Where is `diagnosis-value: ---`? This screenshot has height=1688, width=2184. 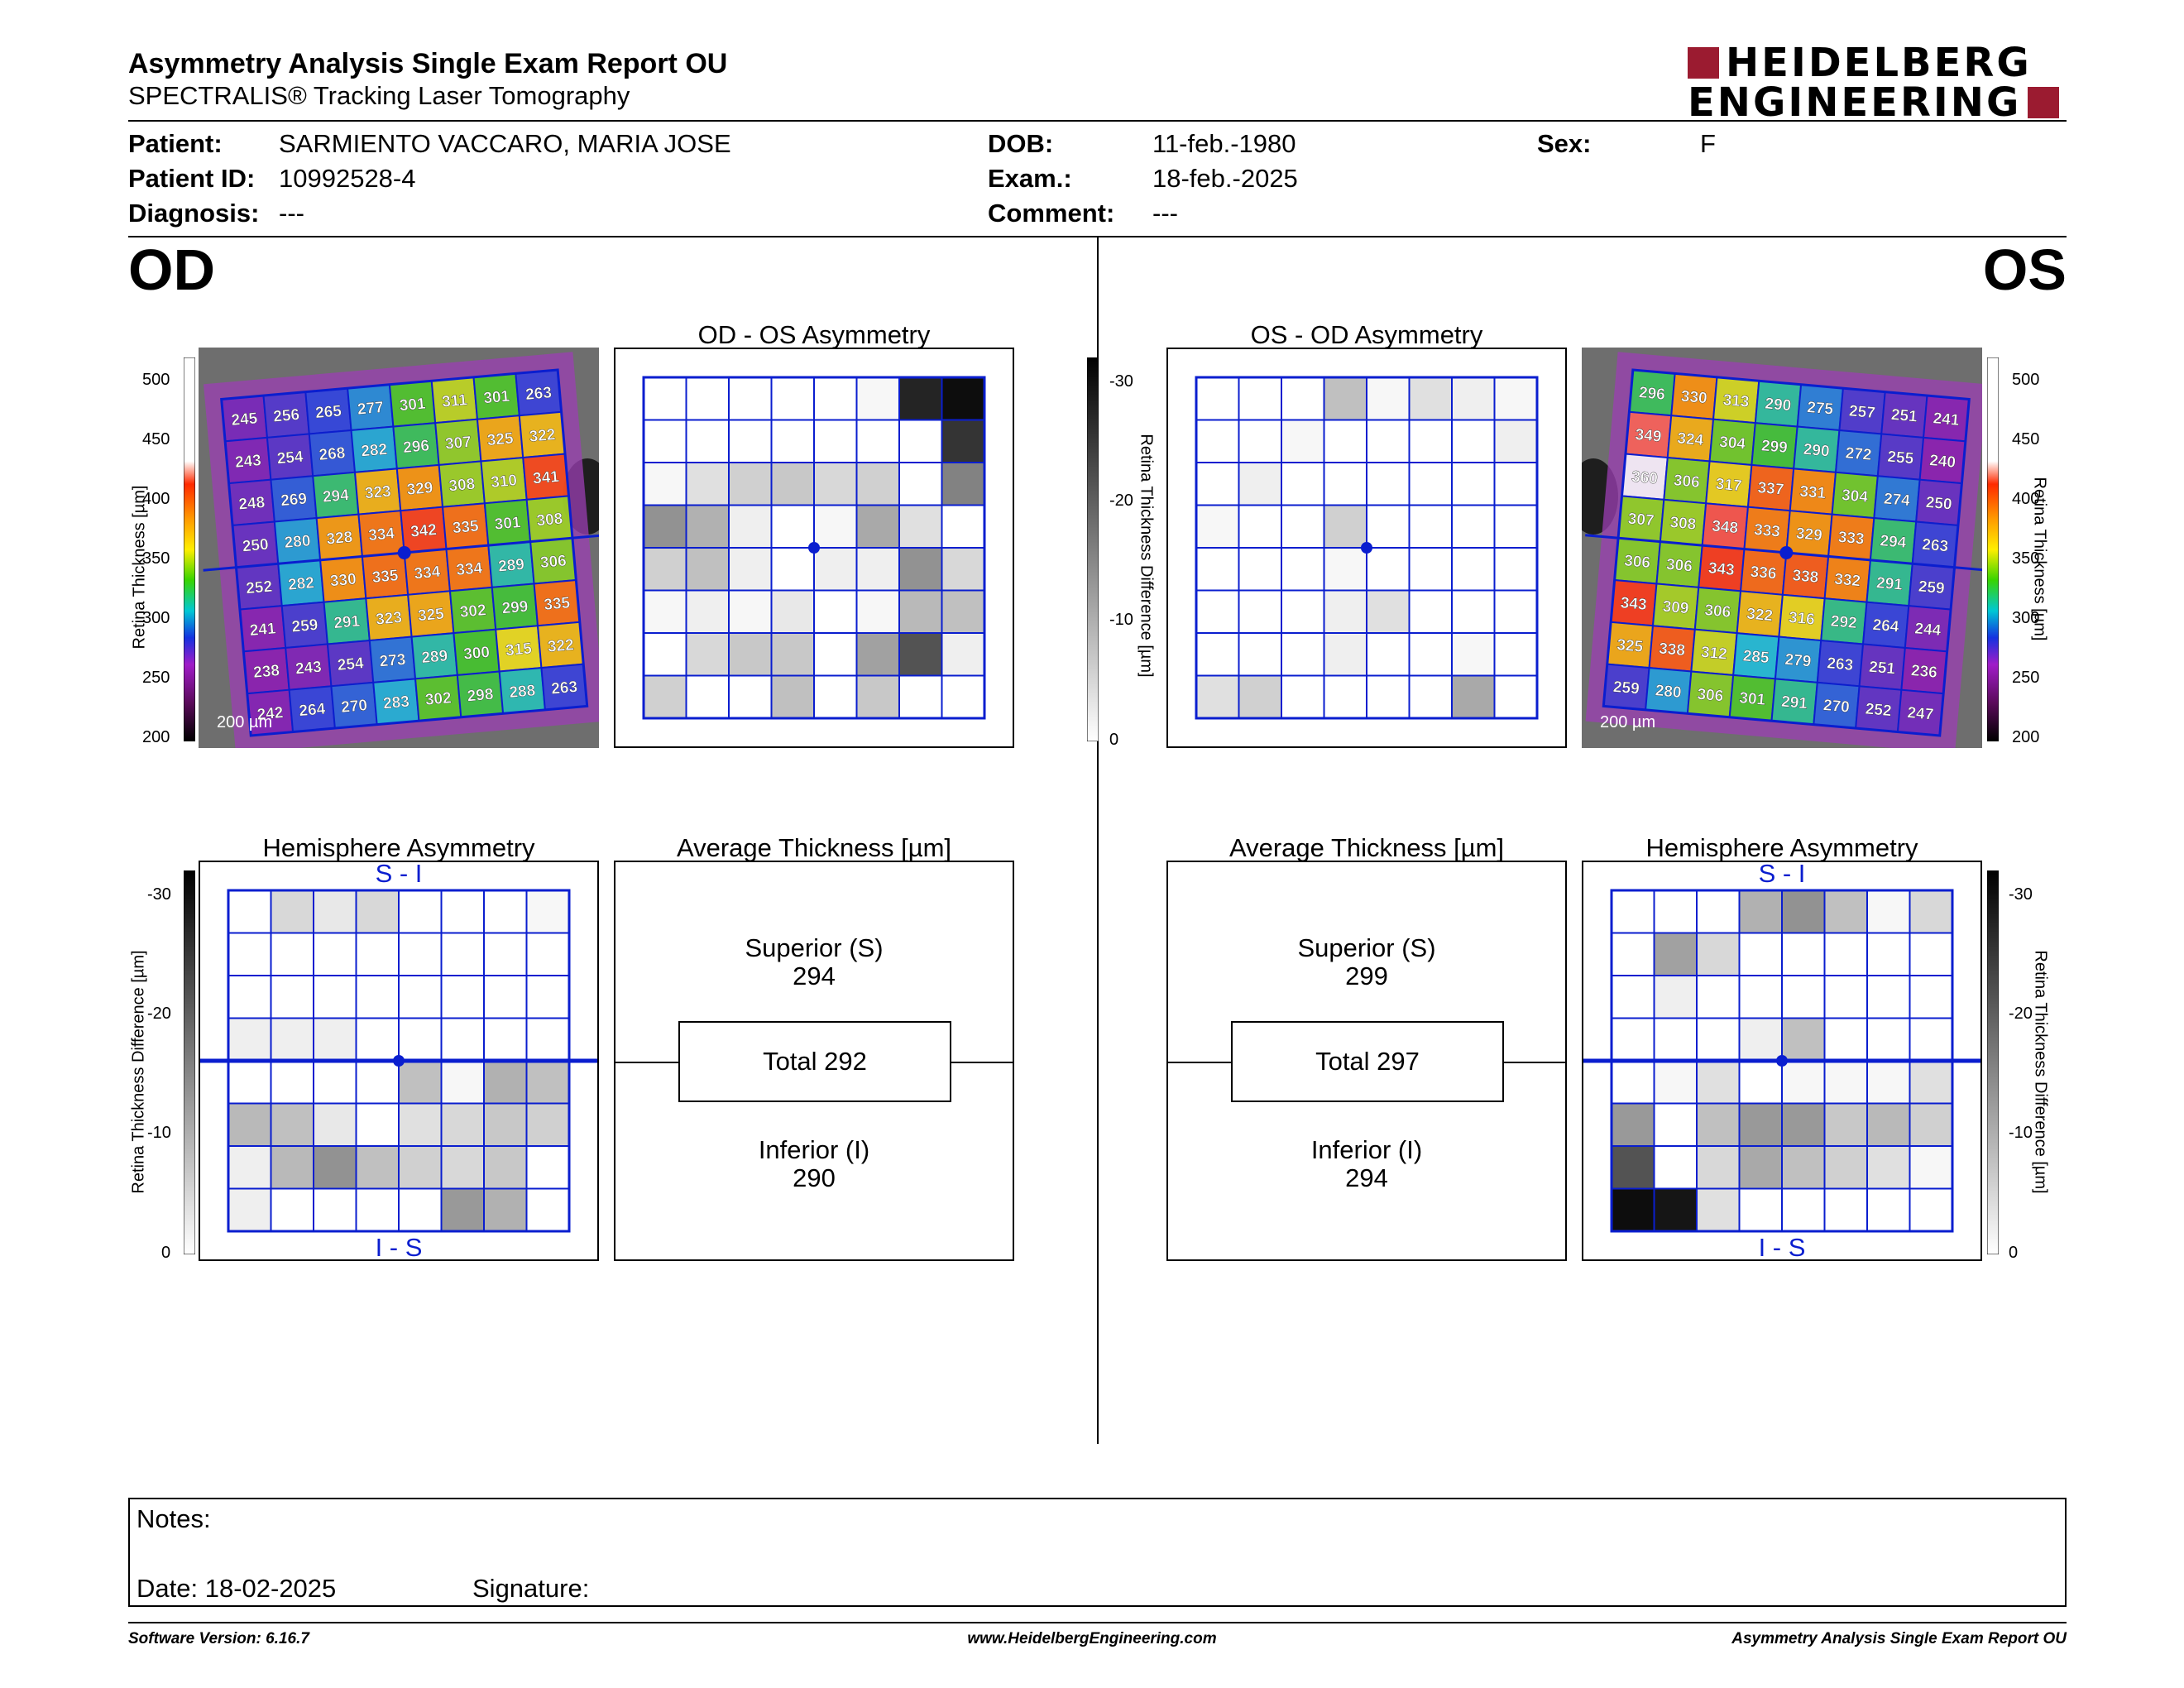
diagnosis-value: --- is located at coordinates (291, 213).